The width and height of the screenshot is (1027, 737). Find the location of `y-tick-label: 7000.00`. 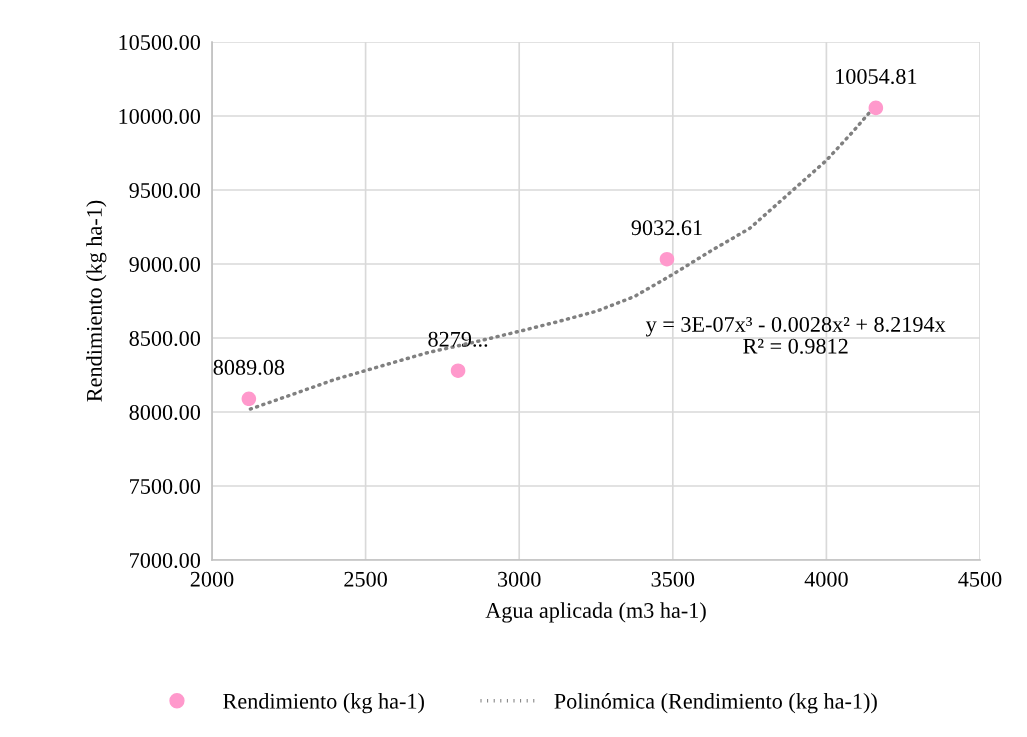

y-tick-label: 7000.00 is located at coordinates (165, 560).